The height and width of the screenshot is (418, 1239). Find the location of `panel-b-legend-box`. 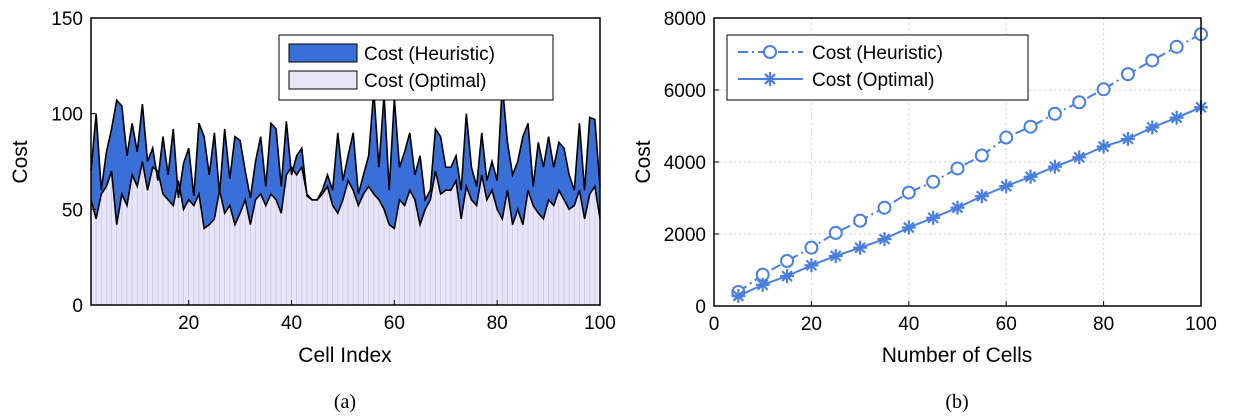

panel-b-legend-box is located at coordinates (877, 67).